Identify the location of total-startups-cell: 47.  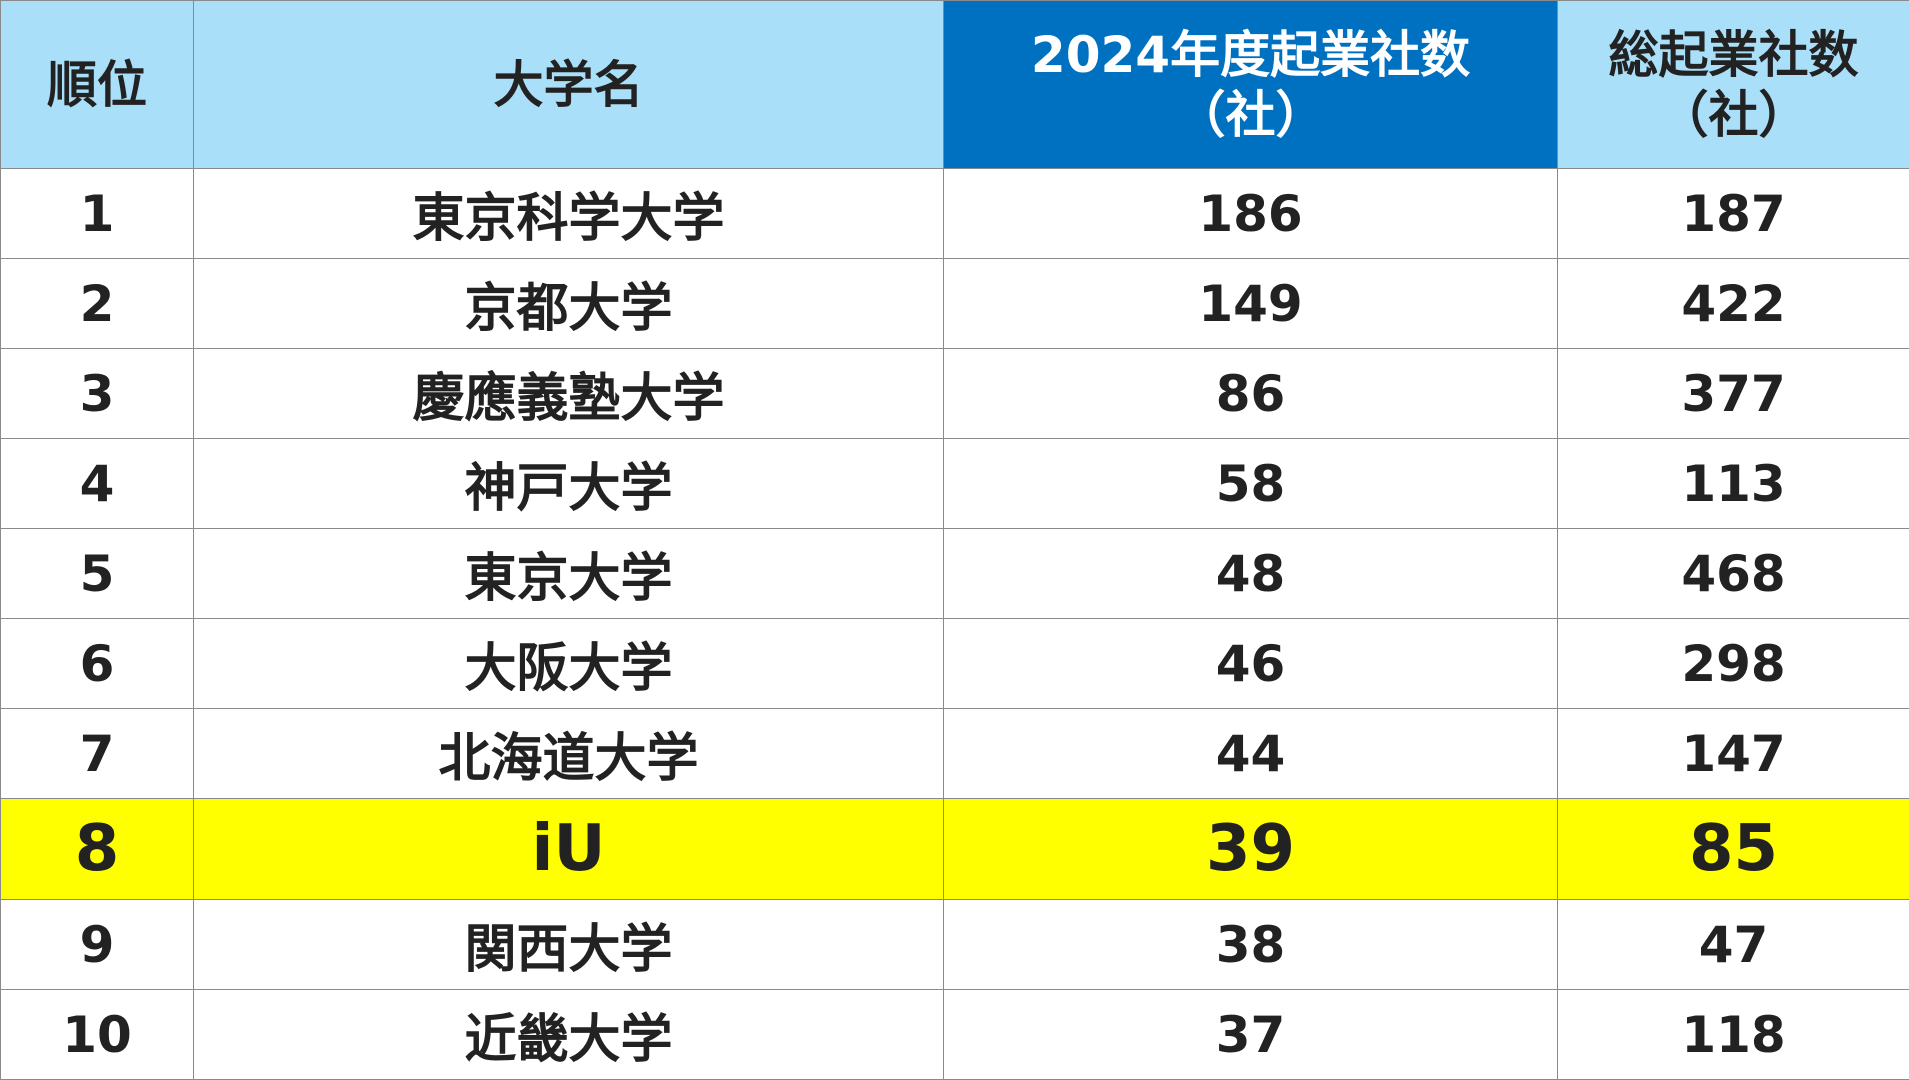
(1733, 944).